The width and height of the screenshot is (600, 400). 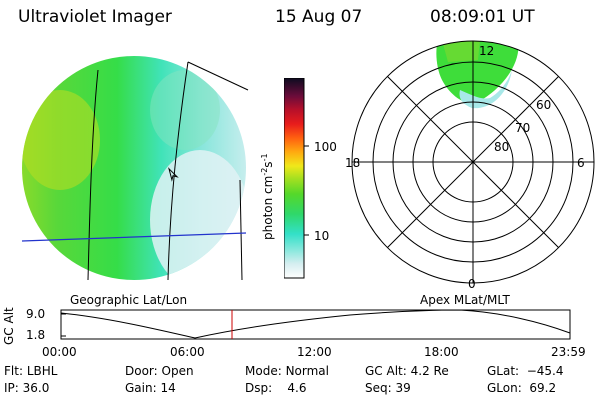 I want to click on gcalt-info: GC Alt: 4.2 Re, so click(x=407, y=371).